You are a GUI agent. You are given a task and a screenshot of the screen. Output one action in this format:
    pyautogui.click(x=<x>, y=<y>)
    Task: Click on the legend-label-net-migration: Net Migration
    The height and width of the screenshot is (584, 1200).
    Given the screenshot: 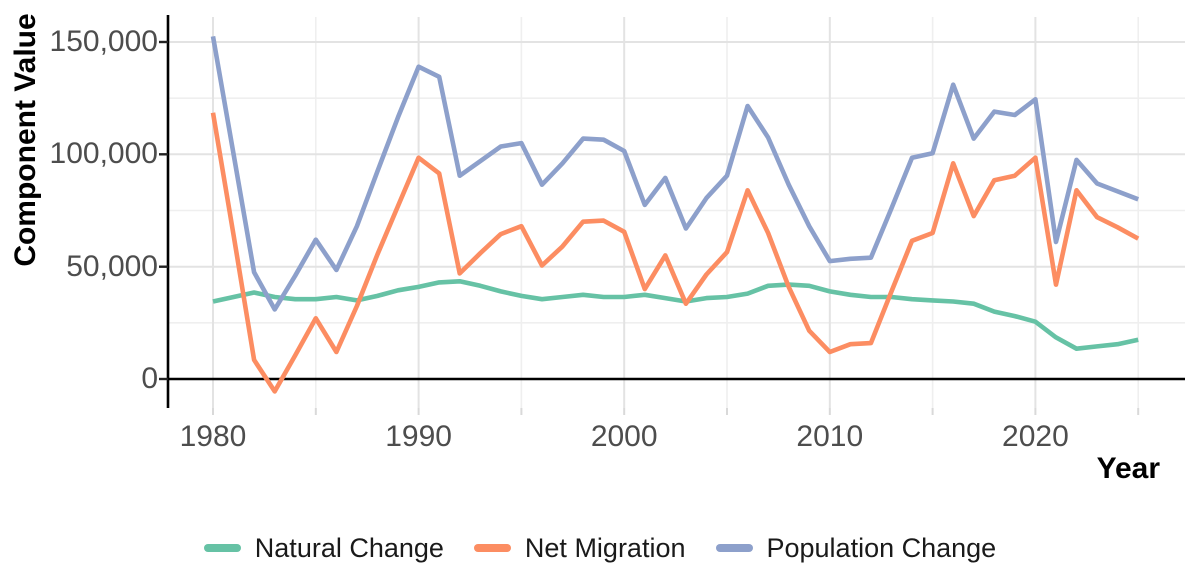 What is the action you would take?
    pyautogui.click(x=605, y=547)
    